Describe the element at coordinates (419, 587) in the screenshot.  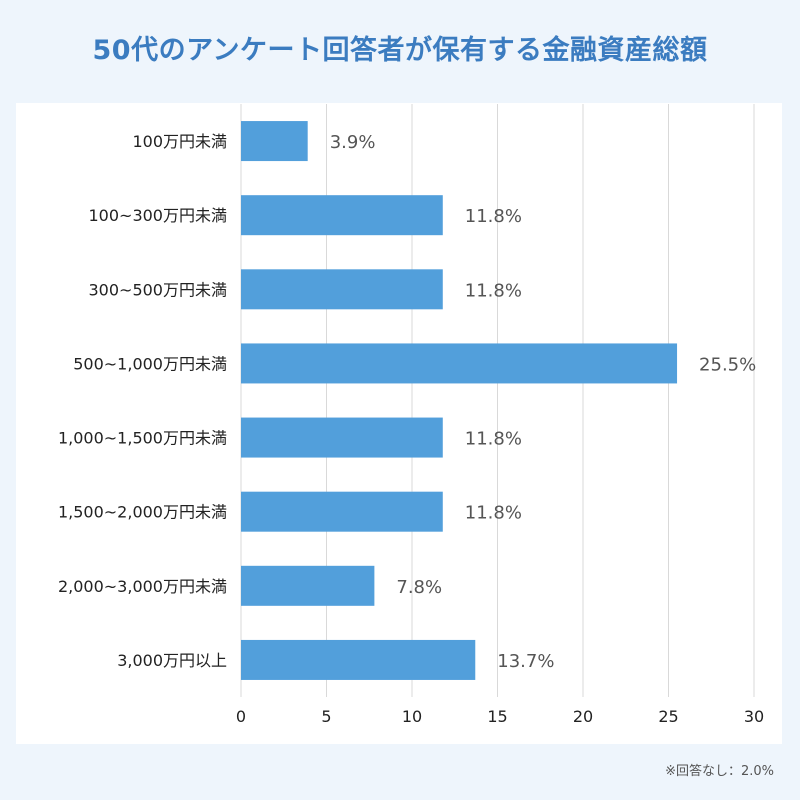
I see `value-label: 7.8%` at that location.